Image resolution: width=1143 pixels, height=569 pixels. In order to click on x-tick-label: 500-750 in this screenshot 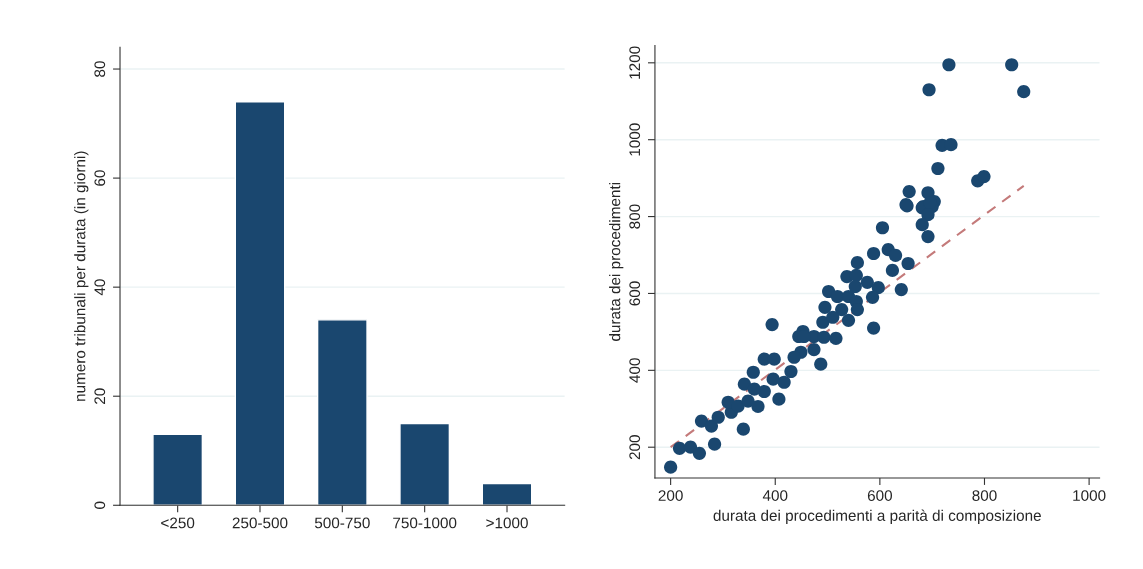, I will do `click(342, 523)`.